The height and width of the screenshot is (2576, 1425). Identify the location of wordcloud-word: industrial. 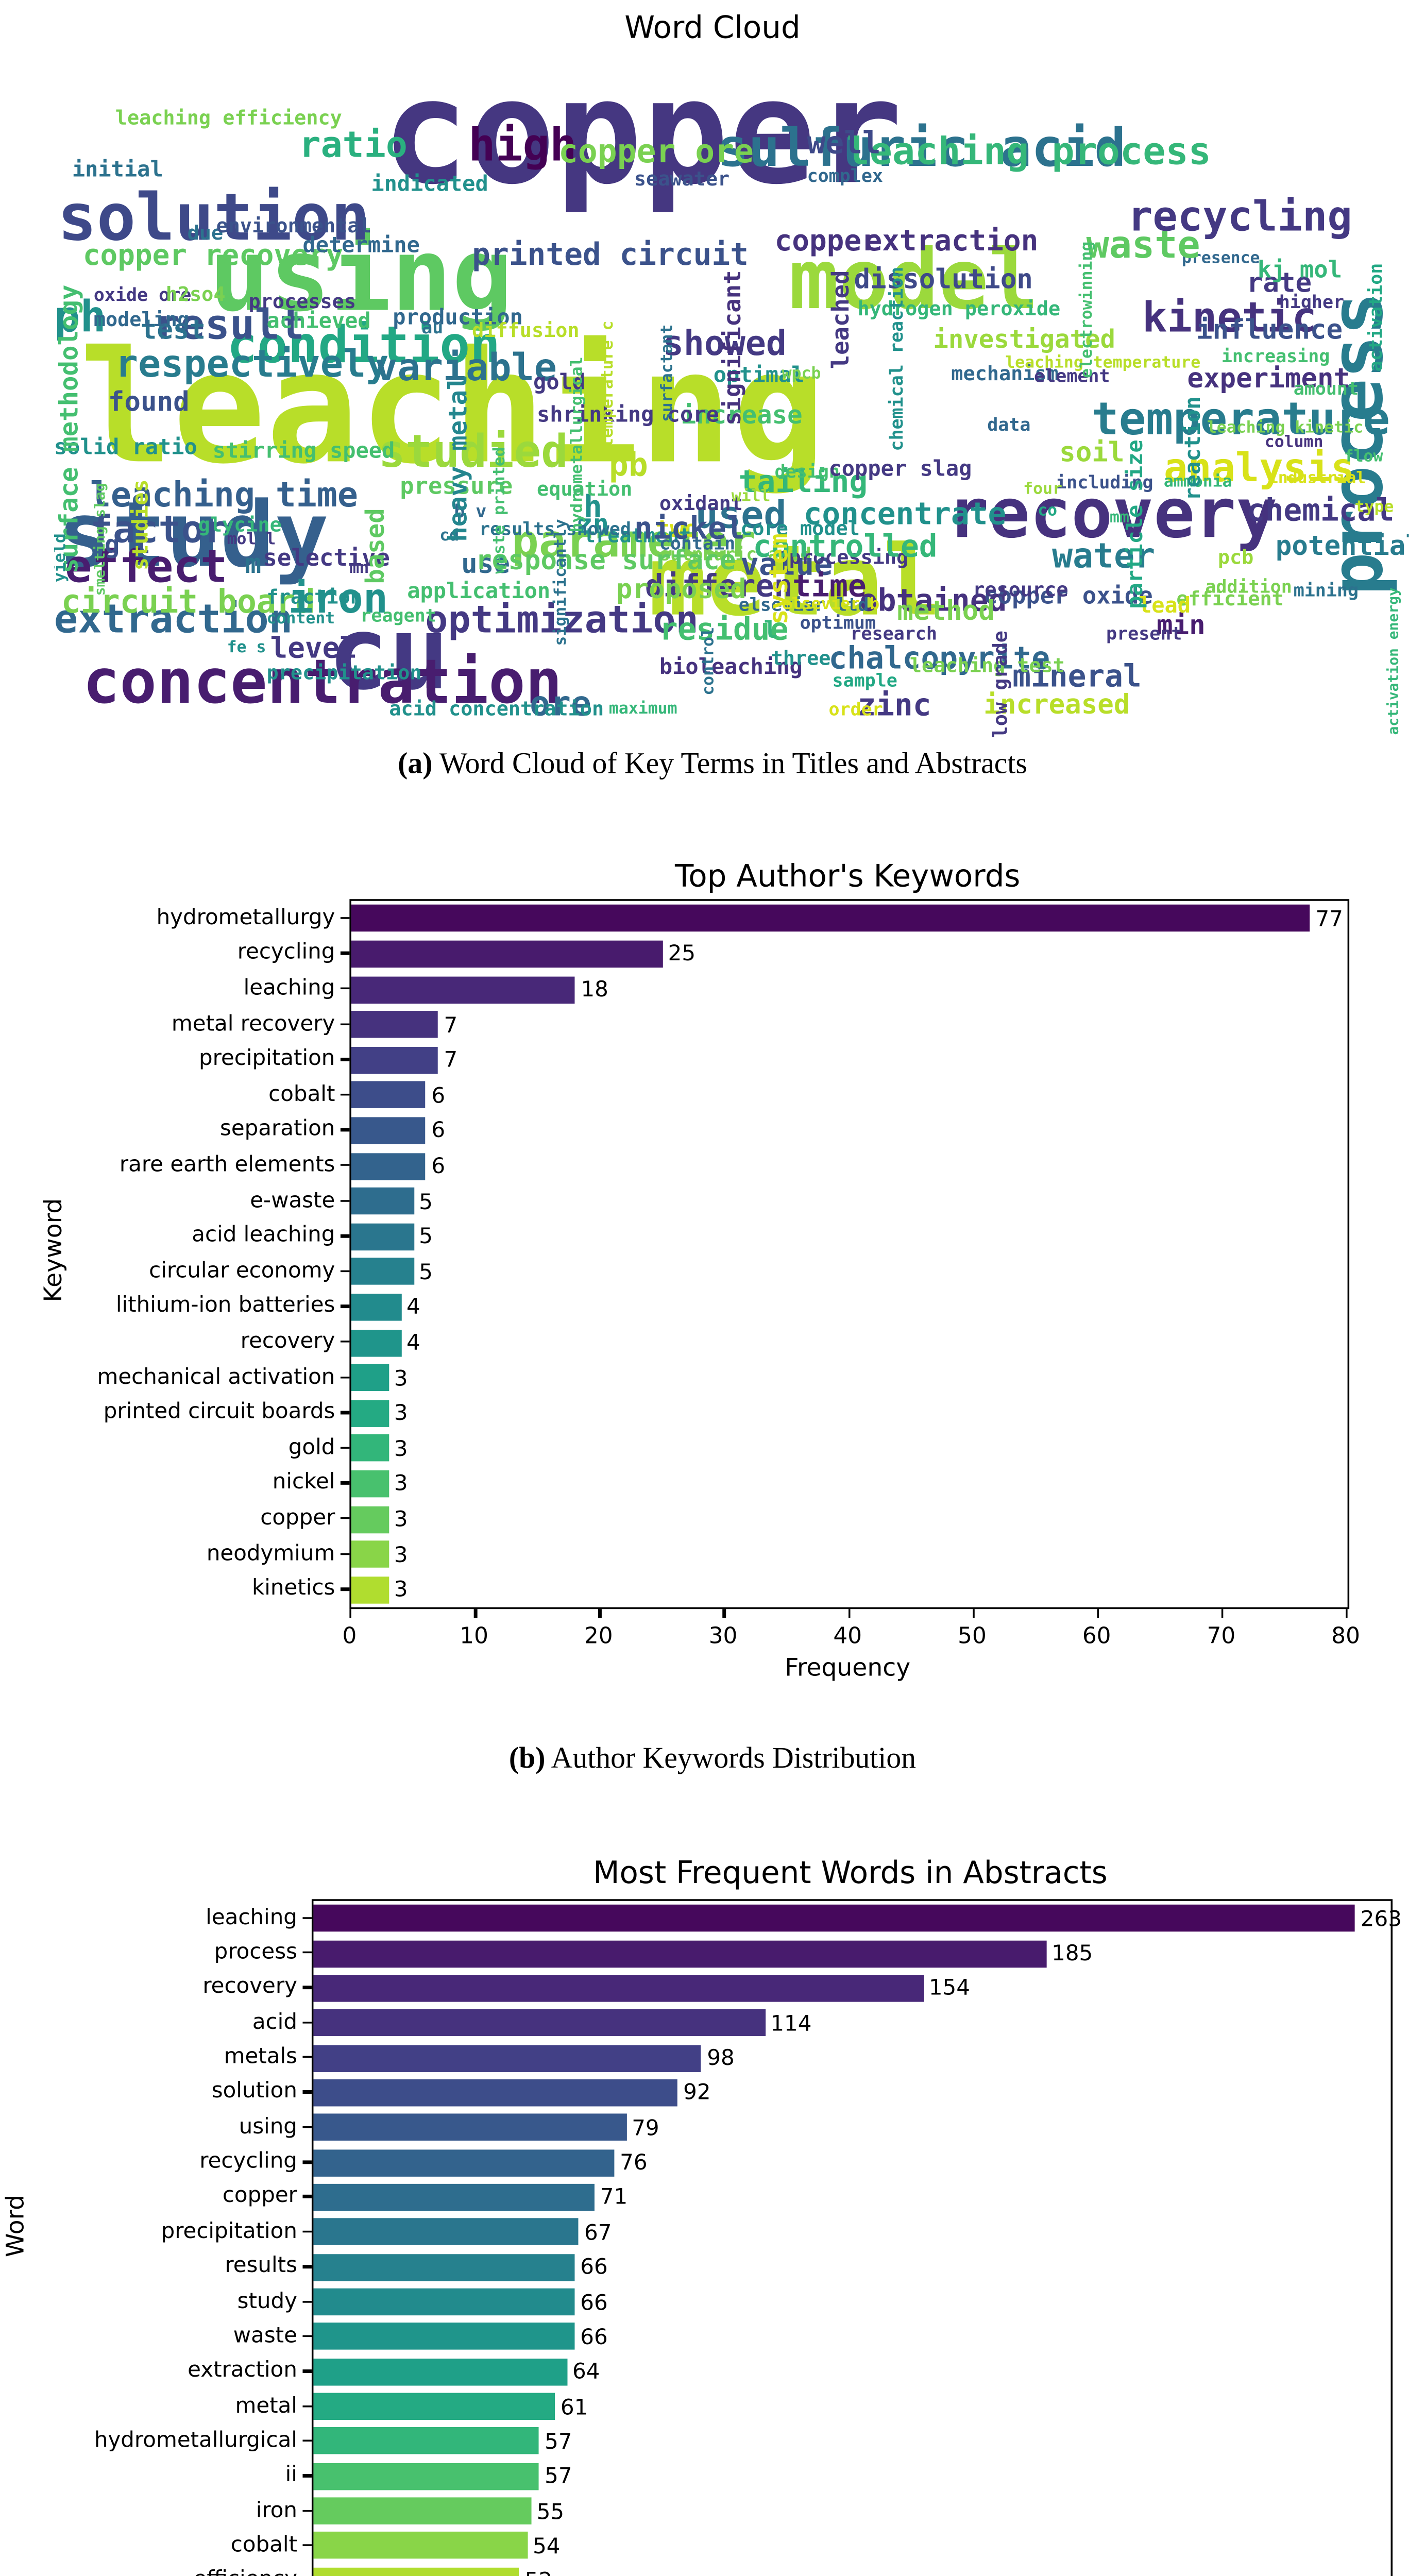
(1317, 479).